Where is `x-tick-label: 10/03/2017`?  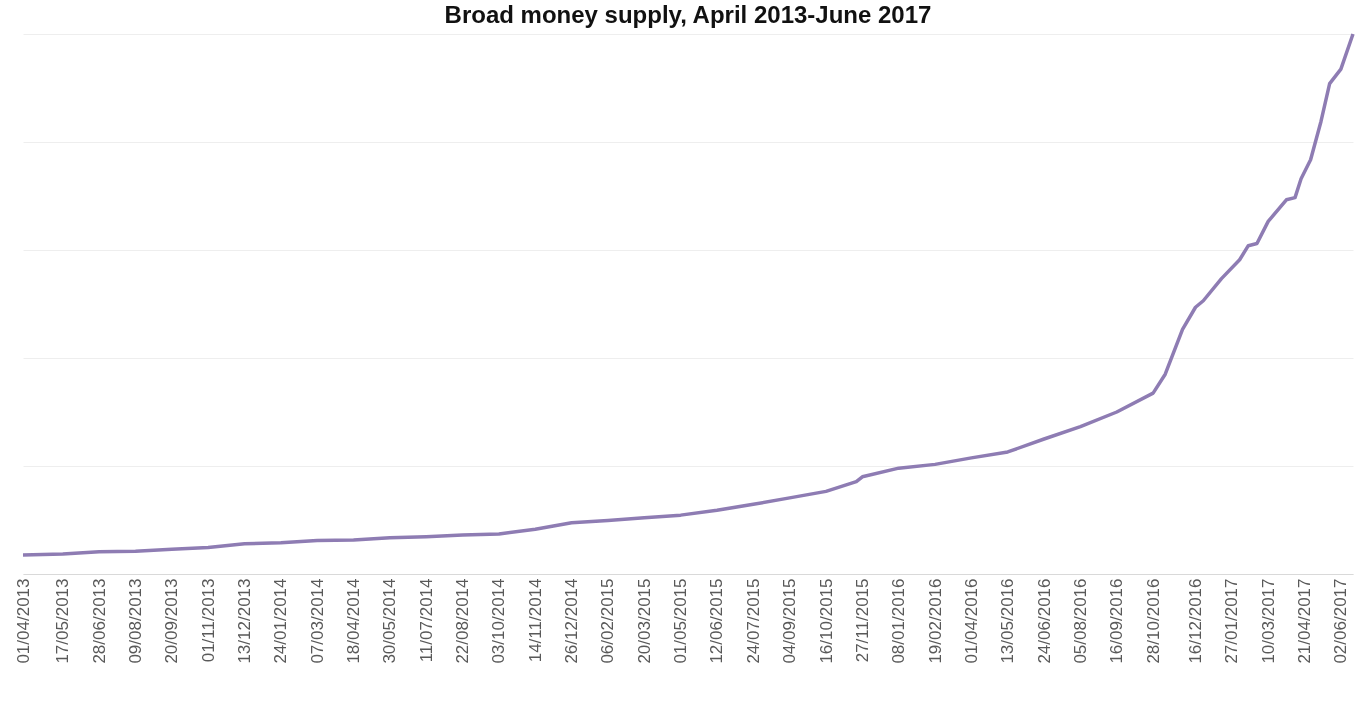
x-tick-label: 10/03/2017 is located at coordinates (1268, 621).